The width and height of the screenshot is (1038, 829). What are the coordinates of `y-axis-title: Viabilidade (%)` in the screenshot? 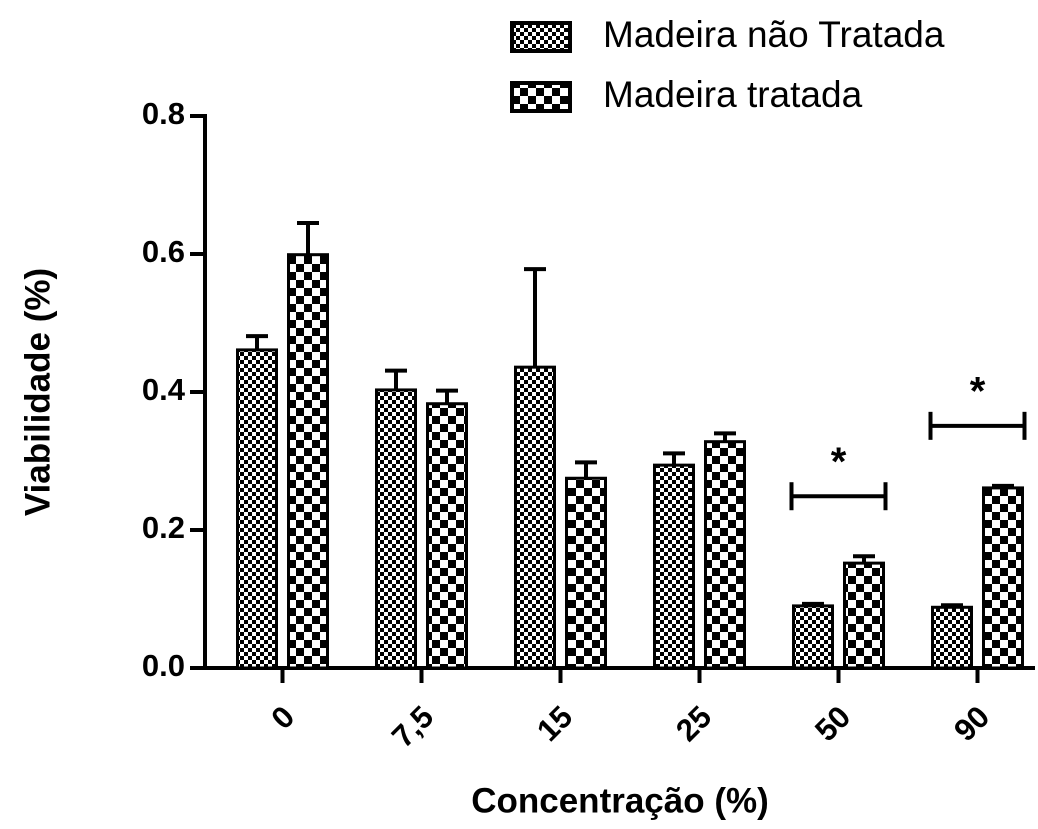 It's located at (37, 392).